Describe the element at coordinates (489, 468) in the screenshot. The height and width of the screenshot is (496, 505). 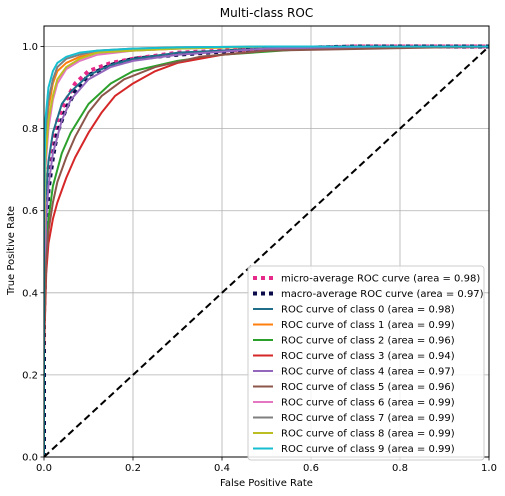
I see `x-tick-label: 1.0` at that location.